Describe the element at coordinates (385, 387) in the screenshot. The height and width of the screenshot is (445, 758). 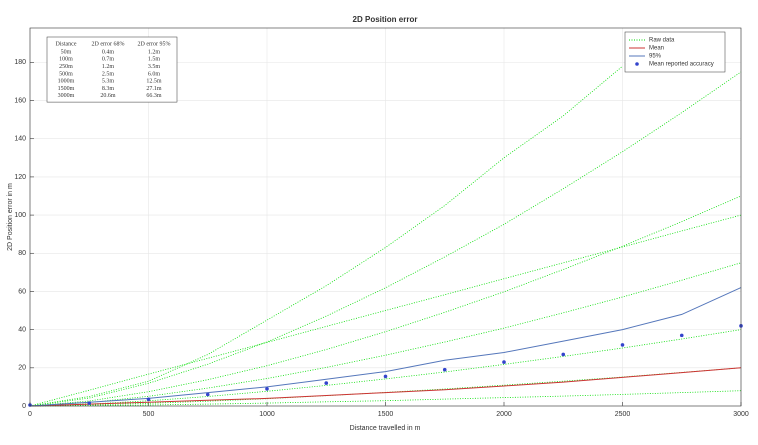
I see `series-line` at that location.